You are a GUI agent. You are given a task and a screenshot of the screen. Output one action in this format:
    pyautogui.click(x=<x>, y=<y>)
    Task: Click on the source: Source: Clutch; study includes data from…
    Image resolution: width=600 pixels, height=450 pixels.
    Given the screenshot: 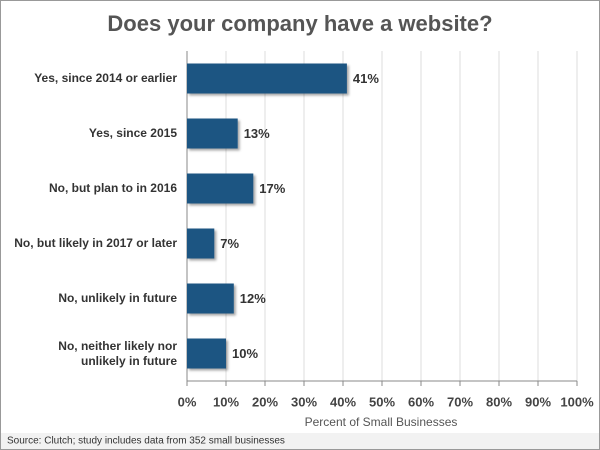 What is the action you would take?
    pyautogui.click(x=146, y=441)
    